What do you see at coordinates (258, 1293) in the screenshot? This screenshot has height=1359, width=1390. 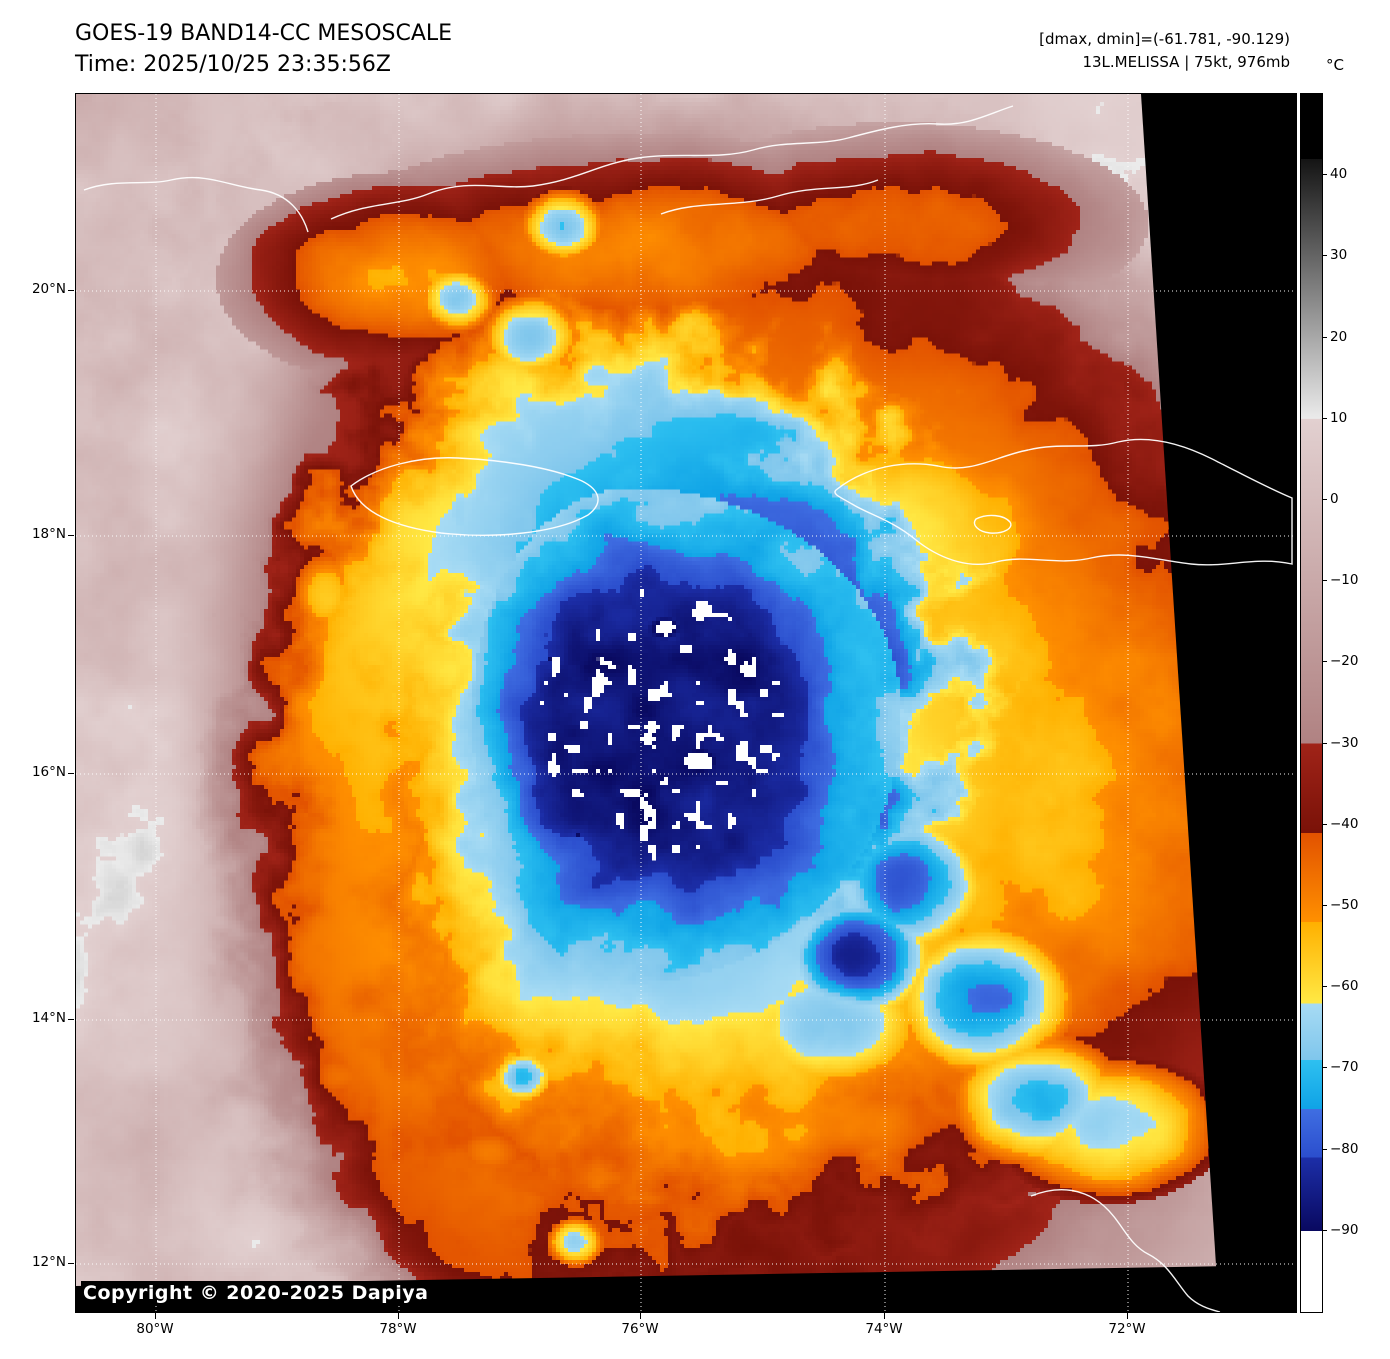 I see `copyright-watermark: Copyright © 2020-2025 Dapiya` at bounding box center [258, 1293].